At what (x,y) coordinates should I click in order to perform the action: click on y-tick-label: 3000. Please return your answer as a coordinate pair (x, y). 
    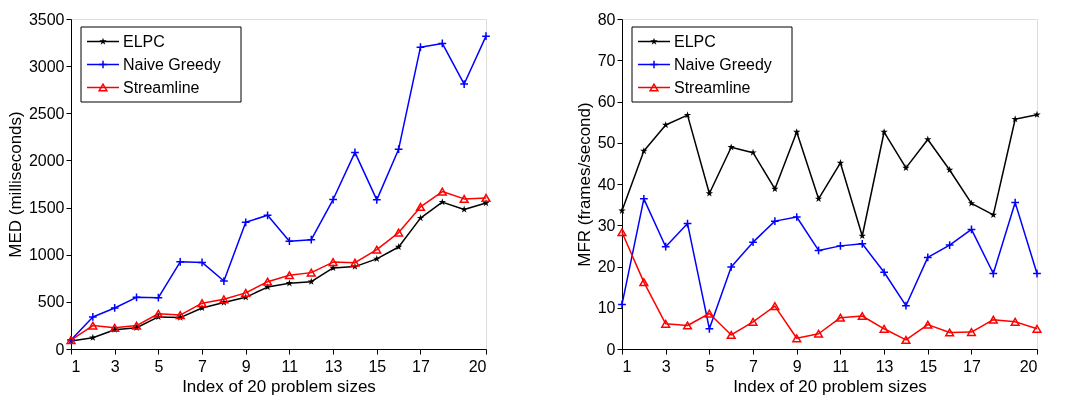
    Looking at the image, I should click on (46, 66).